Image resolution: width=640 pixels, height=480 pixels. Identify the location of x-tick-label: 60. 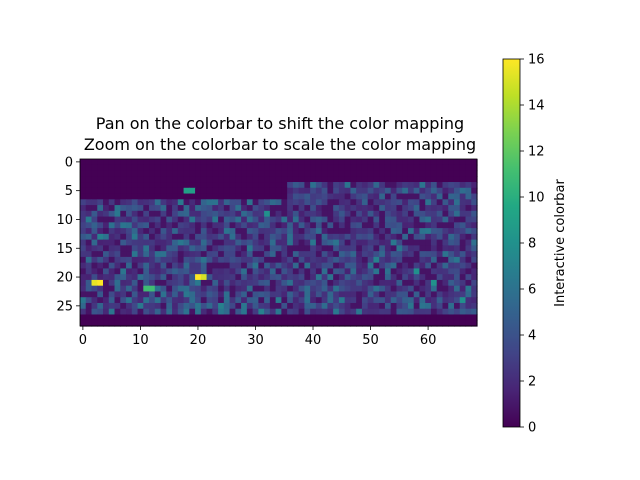
(428, 340).